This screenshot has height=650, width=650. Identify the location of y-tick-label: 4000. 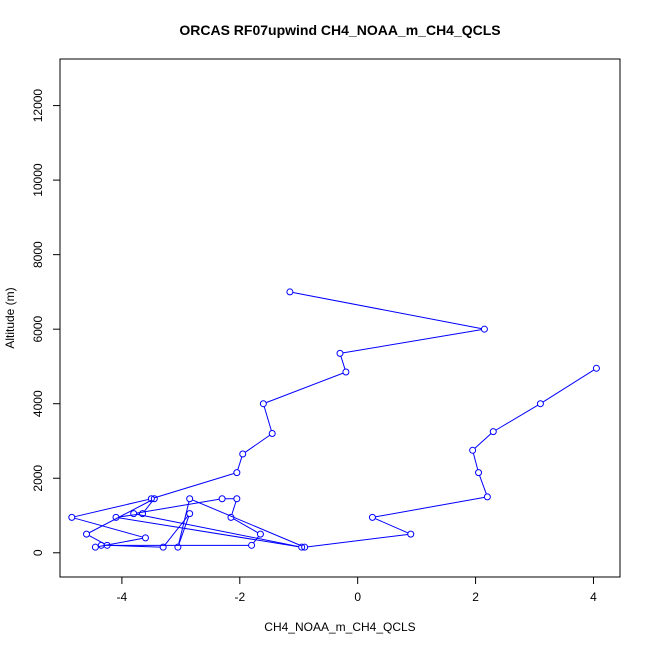
(38, 403).